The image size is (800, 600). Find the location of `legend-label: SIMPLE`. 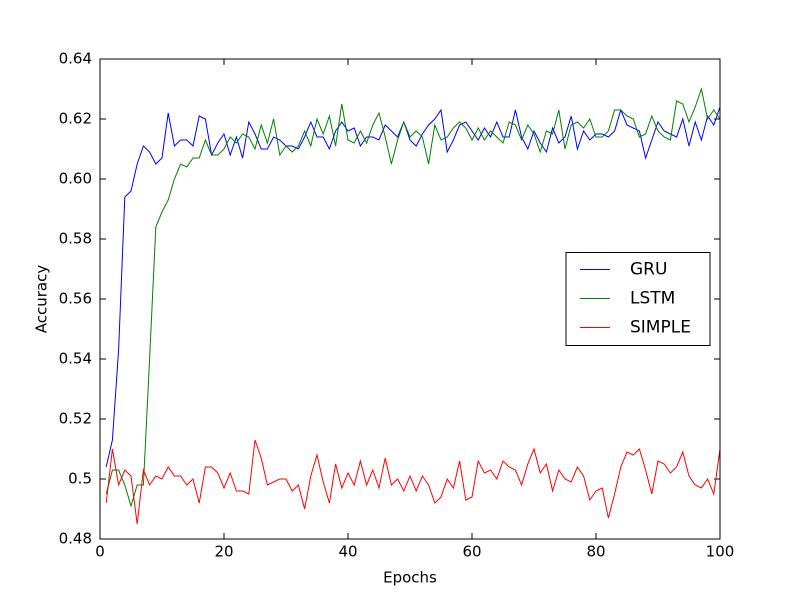

legend-label: SIMPLE is located at coordinates (660, 328).